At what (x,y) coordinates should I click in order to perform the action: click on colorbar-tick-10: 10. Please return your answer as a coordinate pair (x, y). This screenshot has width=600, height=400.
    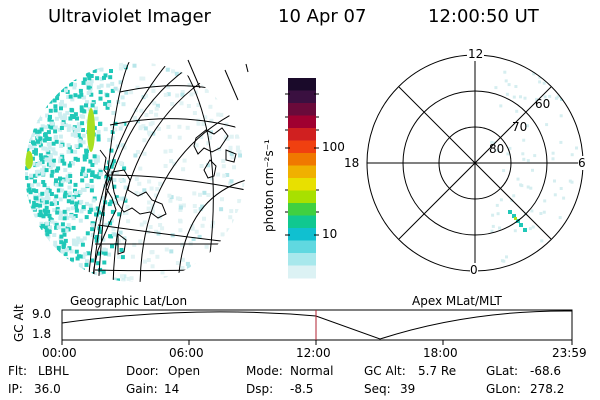
    Looking at the image, I should click on (330, 234).